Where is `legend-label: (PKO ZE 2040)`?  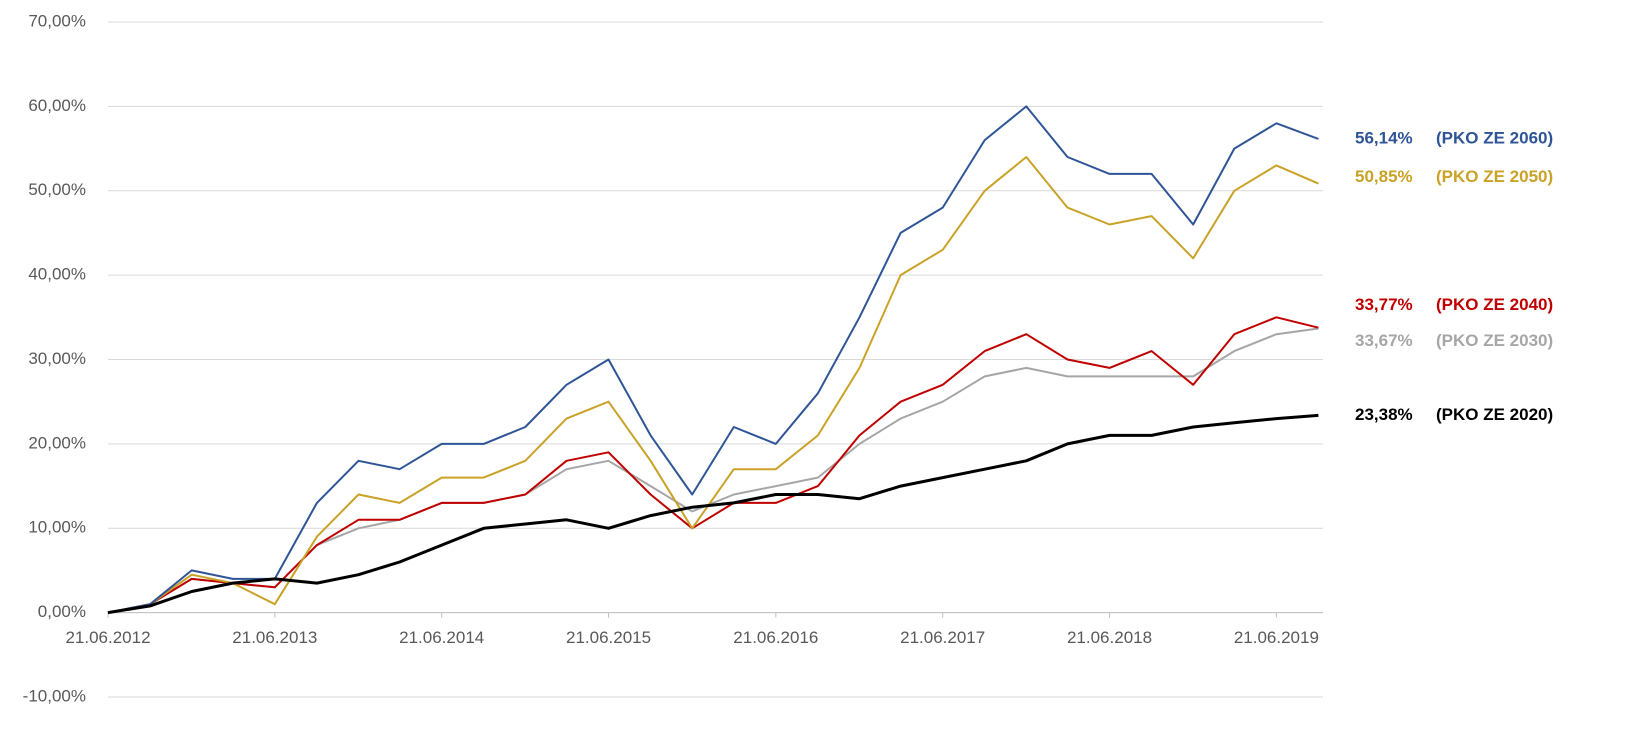
legend-label: (PKO ZE 2040) is located at coordinates (1494, 304).